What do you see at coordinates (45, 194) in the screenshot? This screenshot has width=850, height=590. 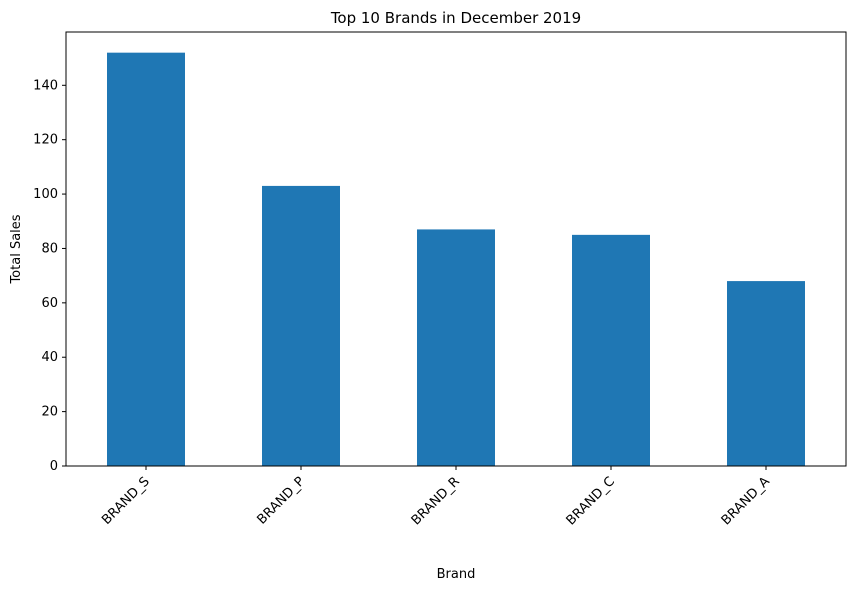 I see `y-tick-label: 100` at bounding box center [45, 194].